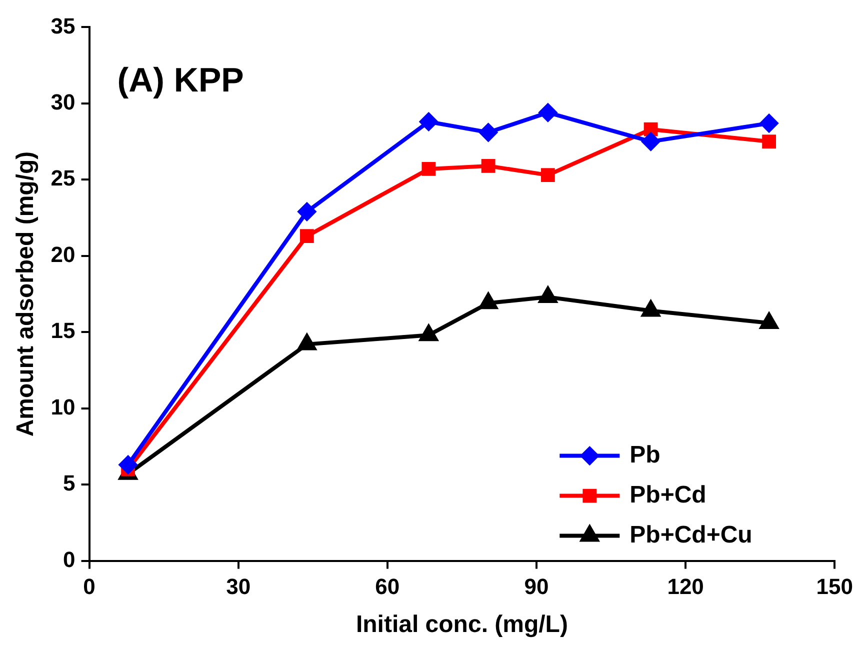 The image size is (867, 652). What do you see at coordinates (462, 624) in the screenshot?
I see `x-axis-title: Initial conc. (mg/L)` at bounding box center [462, 624].